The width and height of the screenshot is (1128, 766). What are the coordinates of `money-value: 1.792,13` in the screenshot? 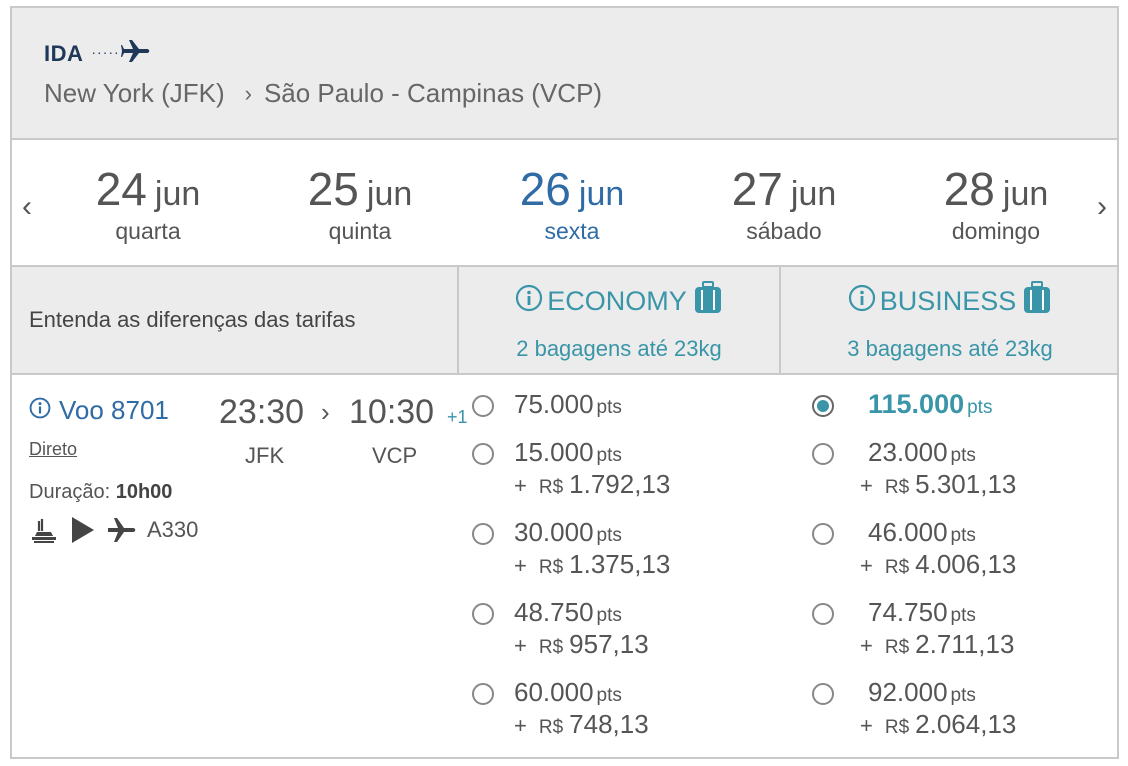 It's located at (620, 484).